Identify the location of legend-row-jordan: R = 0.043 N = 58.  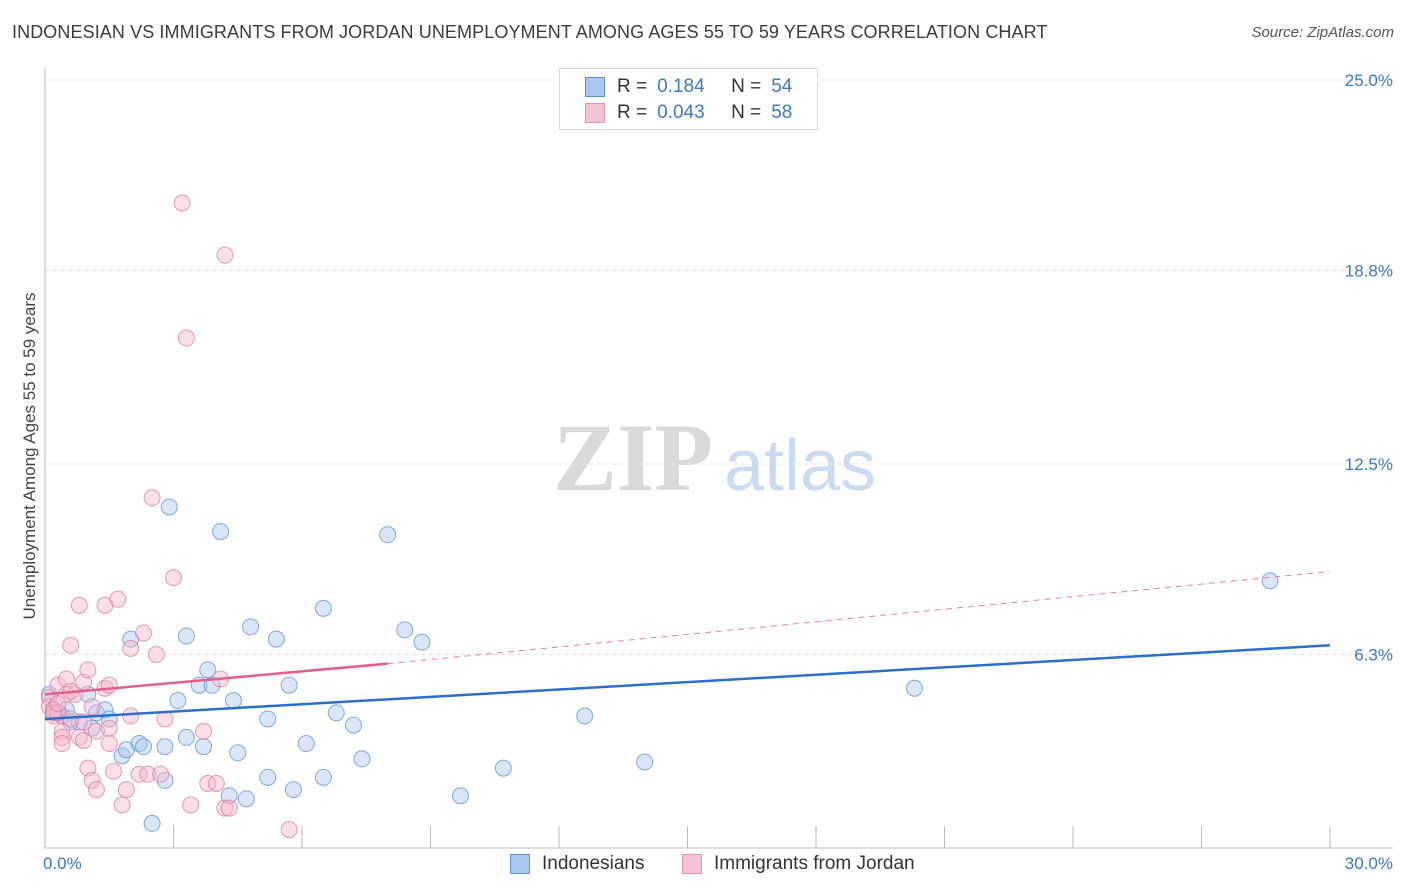
(688, 113).